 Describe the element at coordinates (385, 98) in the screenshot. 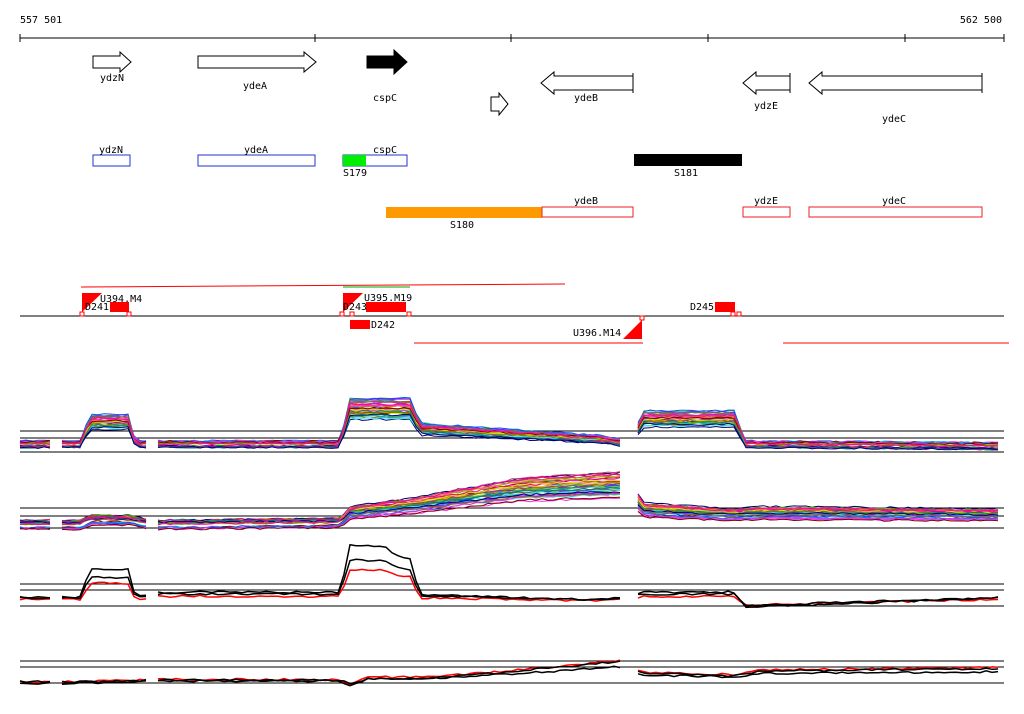

I see `gene-label: cspC` at that location.